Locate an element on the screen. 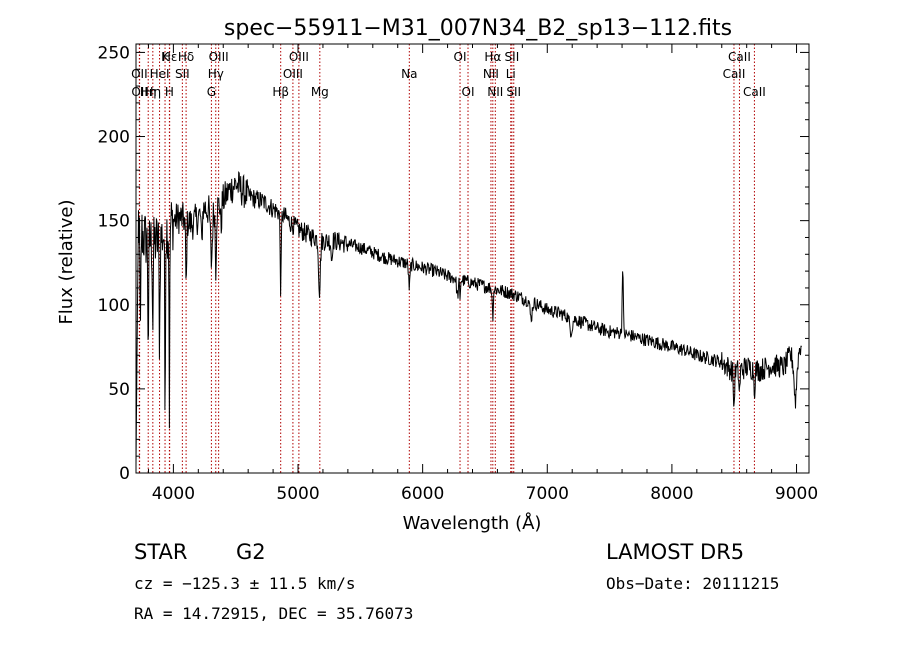 The height and width of the screenshot is (649, 900). line-marker-label: Li is located at coordinates (511, 74).